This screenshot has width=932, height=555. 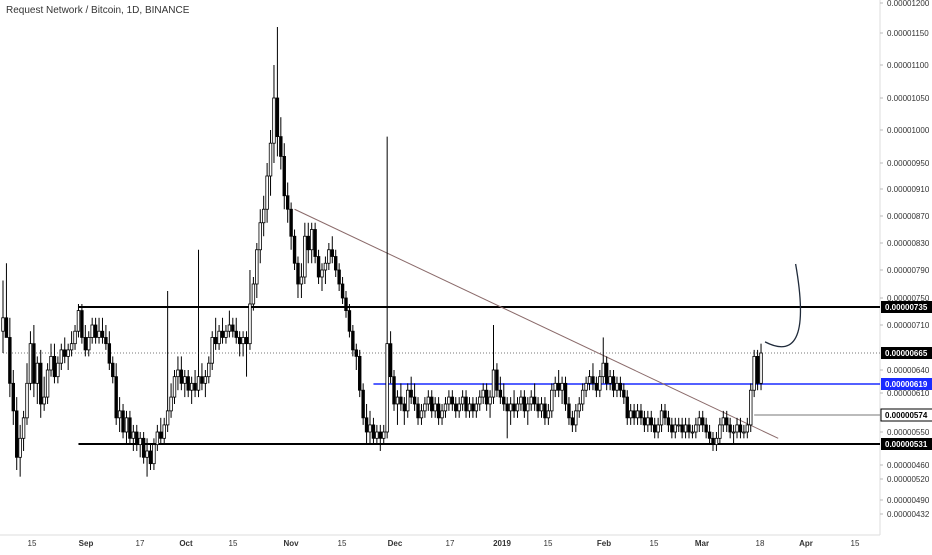 What do you see at coordinates (908, 479) in the screenshot?
I see `y-tick-label: 0.00000520` at bounding box center [908, 479].